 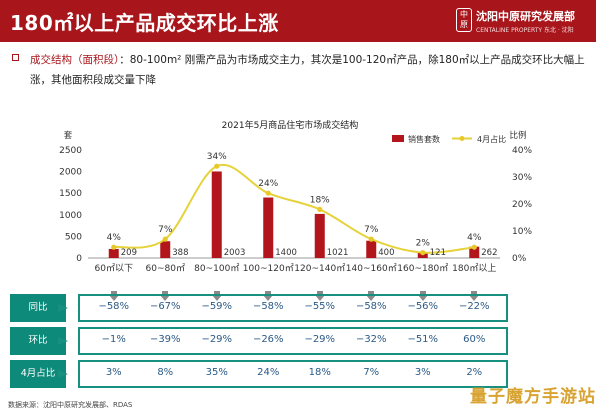 What do you see at coordinates (522, 232) in the screenshot?
I see `y-right-tick-label: 10%` at bounding box center [522, 232].